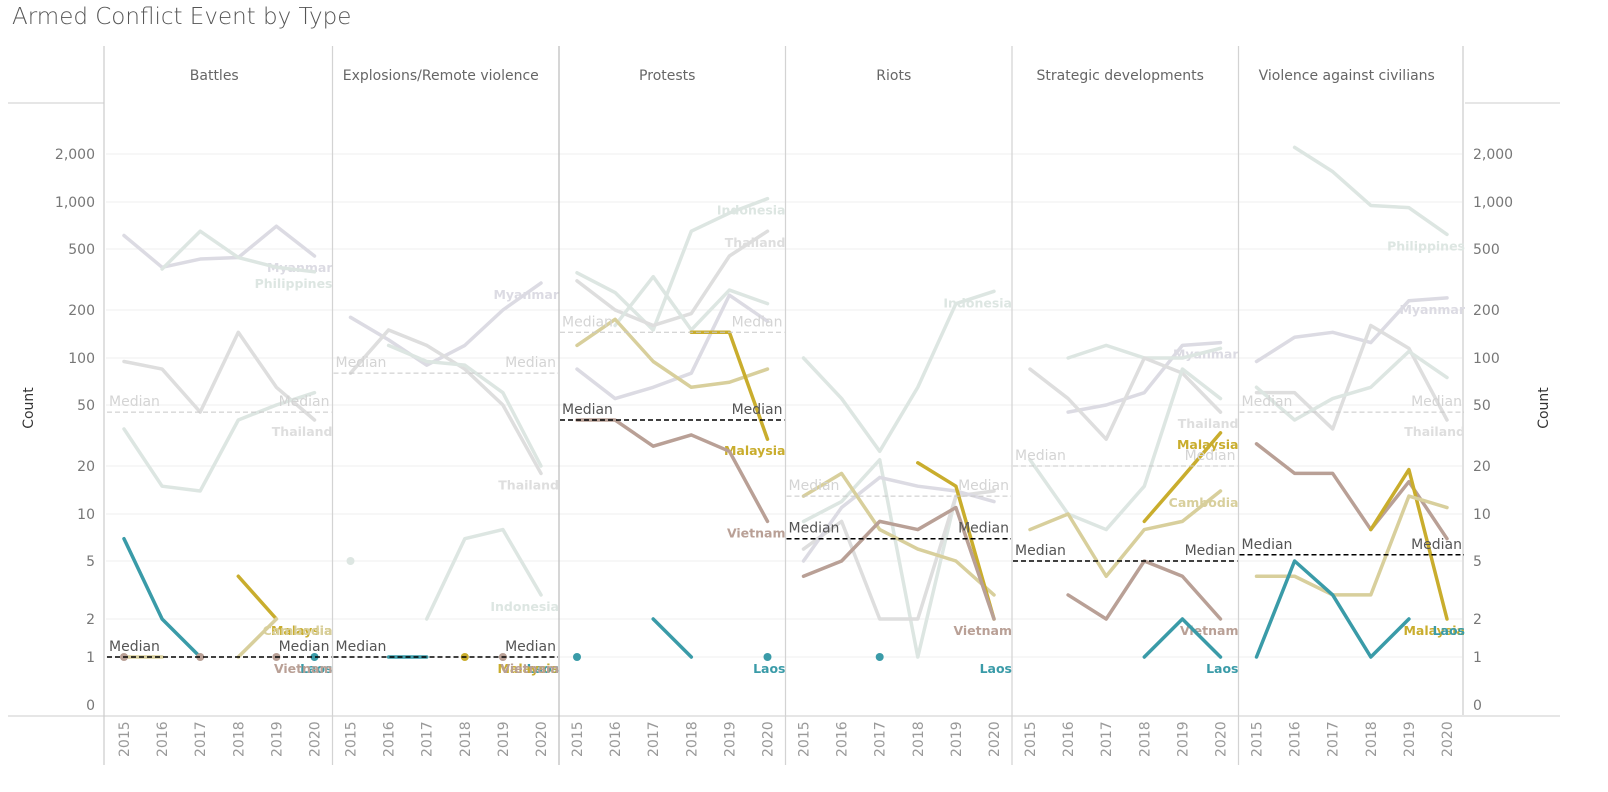 This screenshot has width=1608, height=792. I want to click on panel-header-protests: Protests, so click(667, 76).